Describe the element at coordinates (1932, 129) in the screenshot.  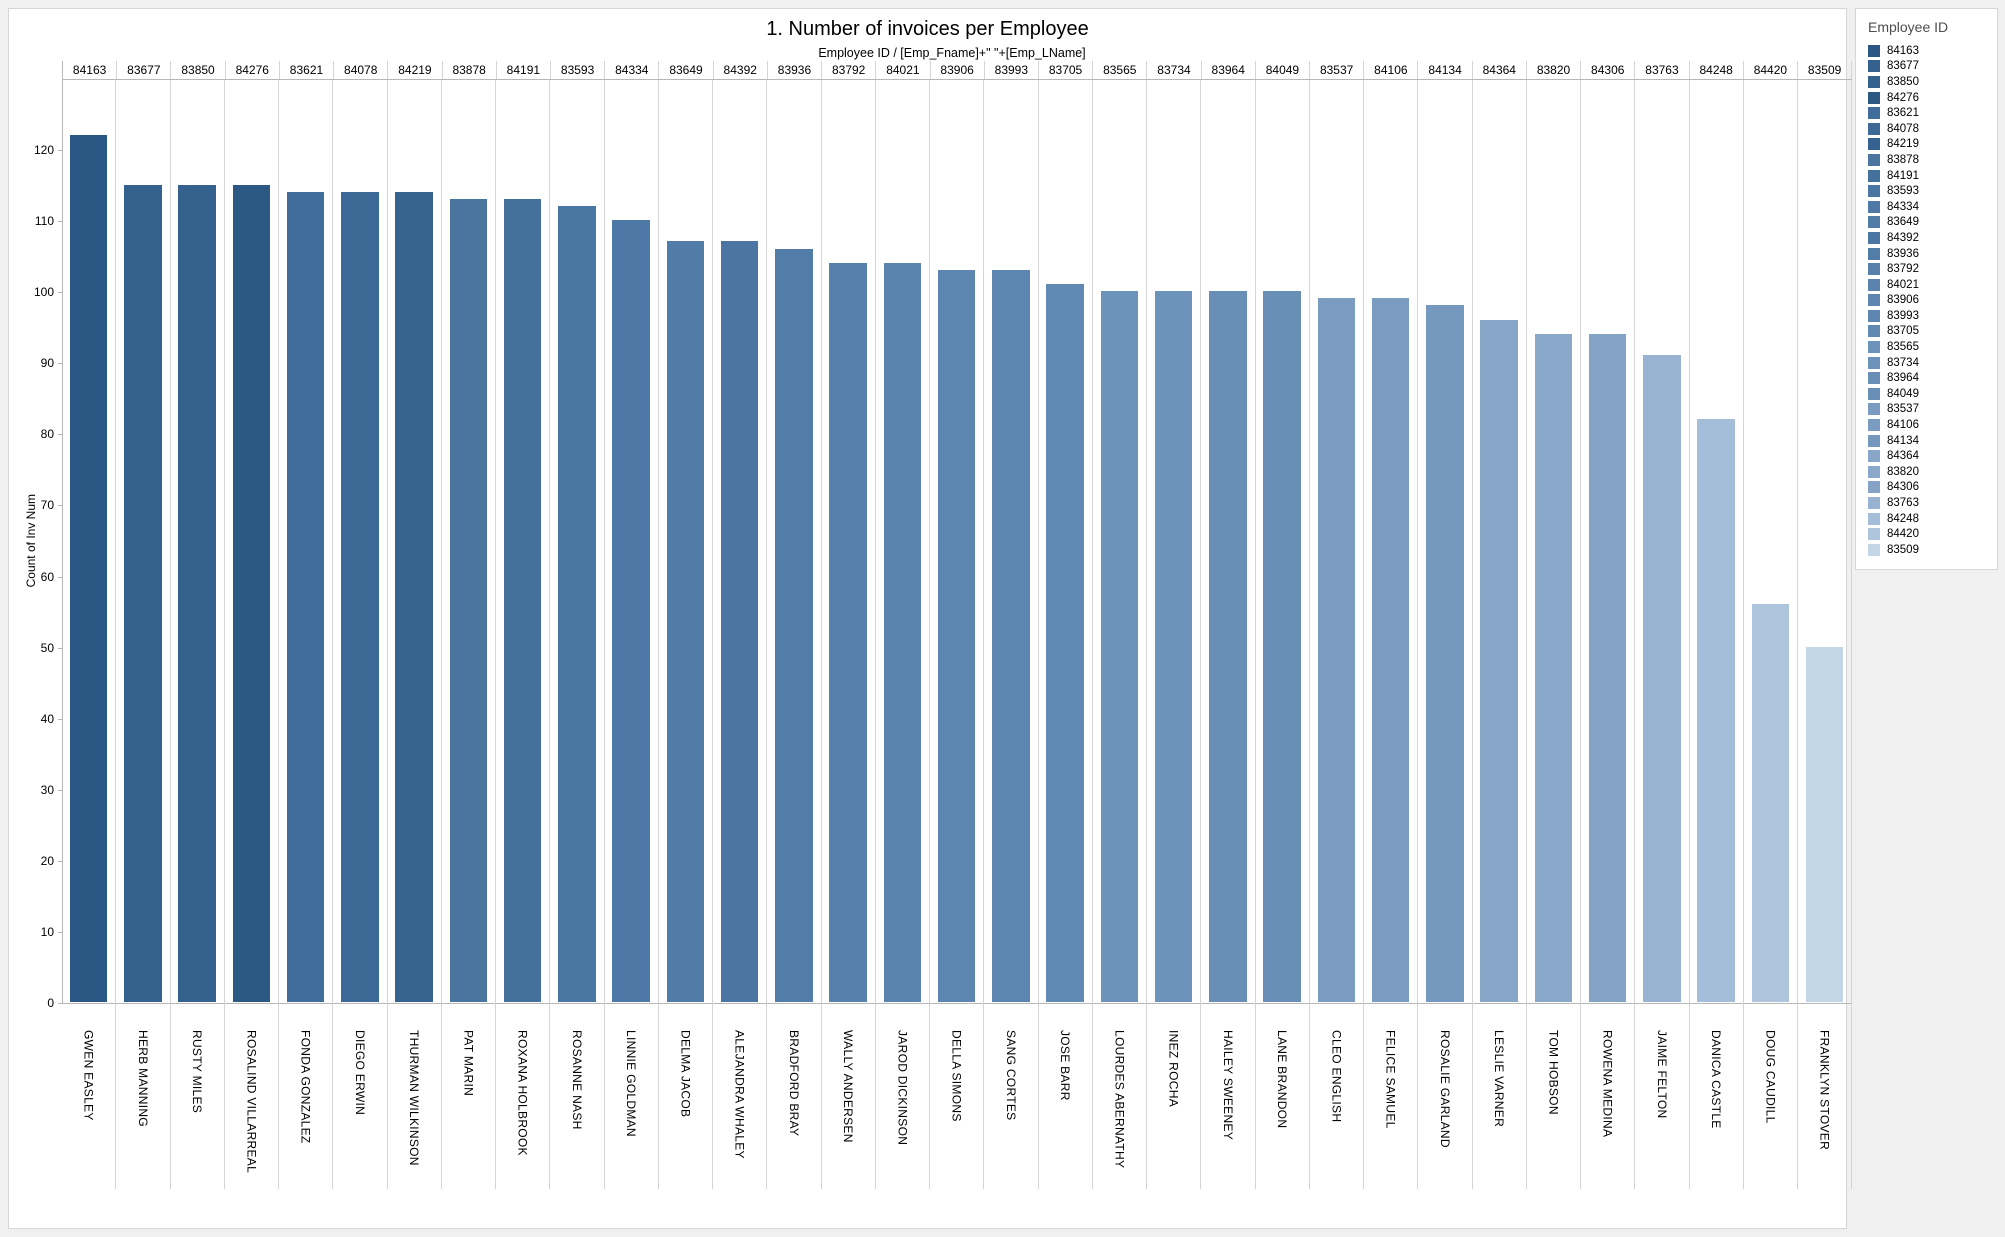
I see `legend-item: 84078` at that location.